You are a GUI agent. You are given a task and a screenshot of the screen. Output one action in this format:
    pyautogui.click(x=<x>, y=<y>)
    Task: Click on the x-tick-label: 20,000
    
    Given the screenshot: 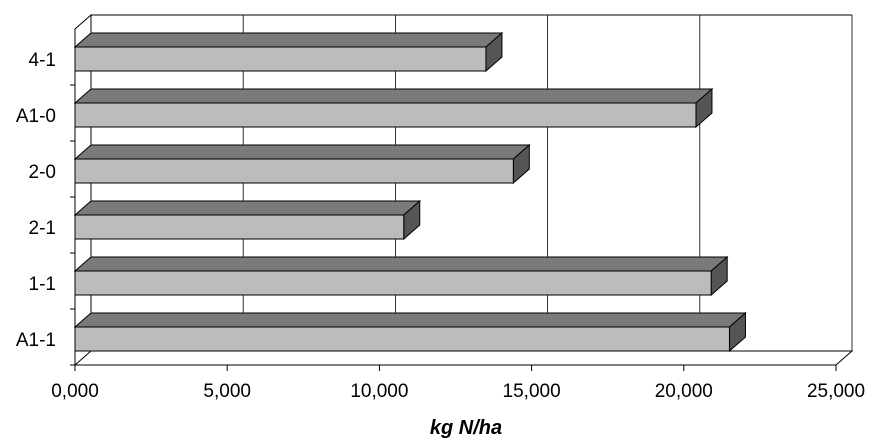 What is the action you would take?
    pyautogui.click(x=684, y=391)
    